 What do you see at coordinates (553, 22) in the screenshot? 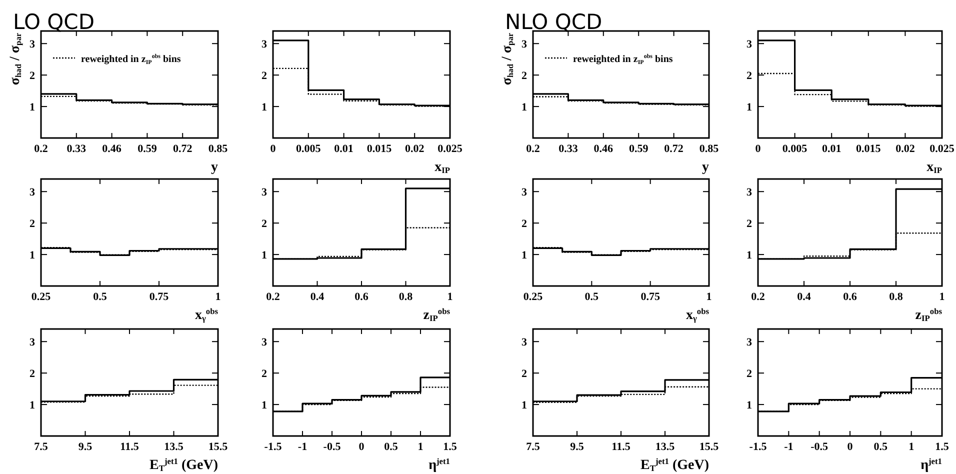
I see `chart-title: NLO QCD` at bounding box center [553, 22].